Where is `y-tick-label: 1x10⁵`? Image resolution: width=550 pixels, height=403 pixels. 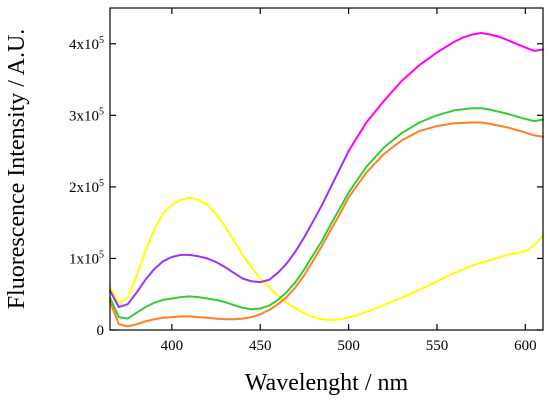 y-tick-label: 1x10⁵ is located at coordinates (86, 258).